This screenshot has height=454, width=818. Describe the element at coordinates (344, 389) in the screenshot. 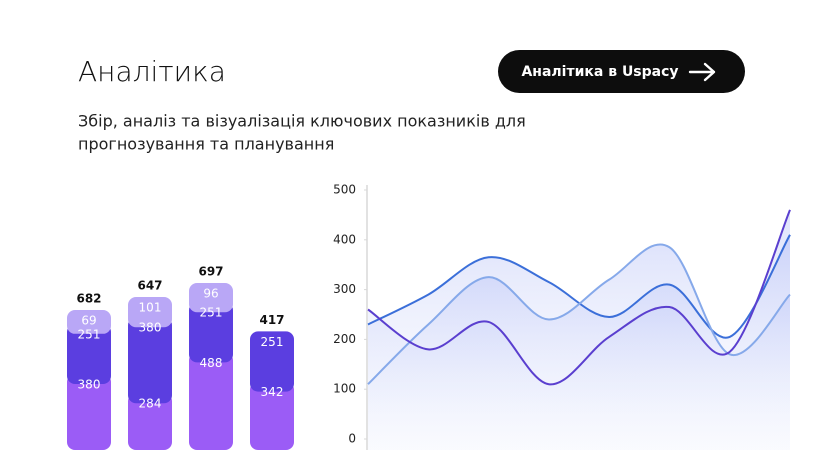

I see `y-tick-label: 100` at that location.